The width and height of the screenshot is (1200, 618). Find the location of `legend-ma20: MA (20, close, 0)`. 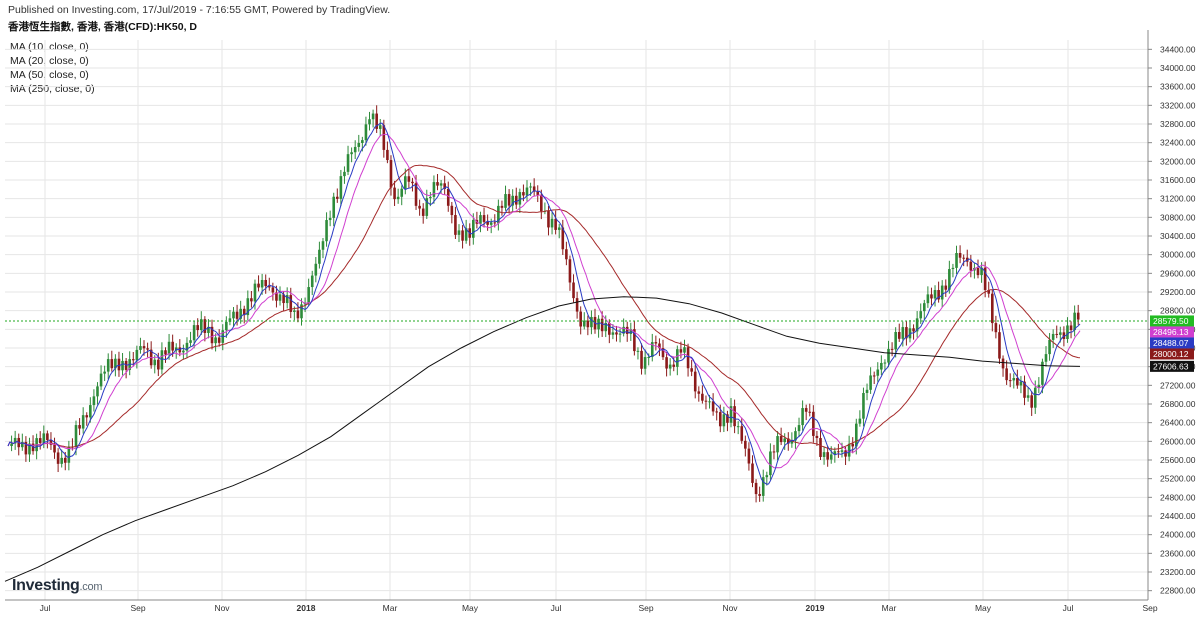

legend-ma20: MA (20, close, 0) is located at coordinates (49, 61).